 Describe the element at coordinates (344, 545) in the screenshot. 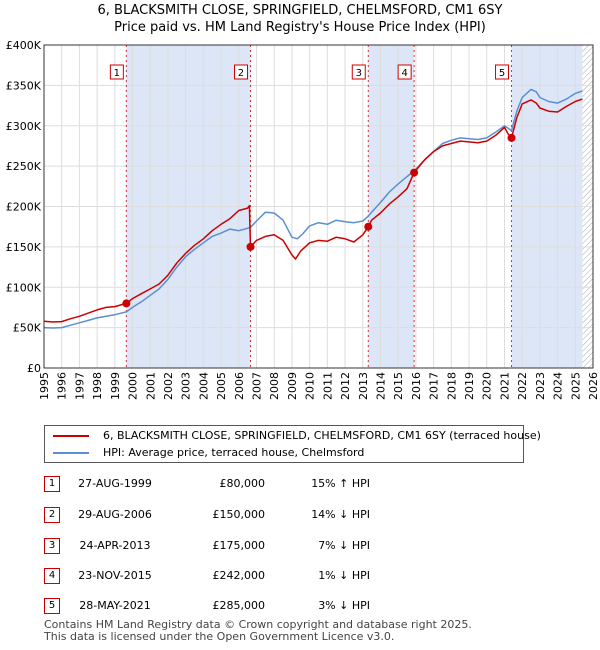

I see `sale-hpi-diff: 7% ↓ HPI` at that location.